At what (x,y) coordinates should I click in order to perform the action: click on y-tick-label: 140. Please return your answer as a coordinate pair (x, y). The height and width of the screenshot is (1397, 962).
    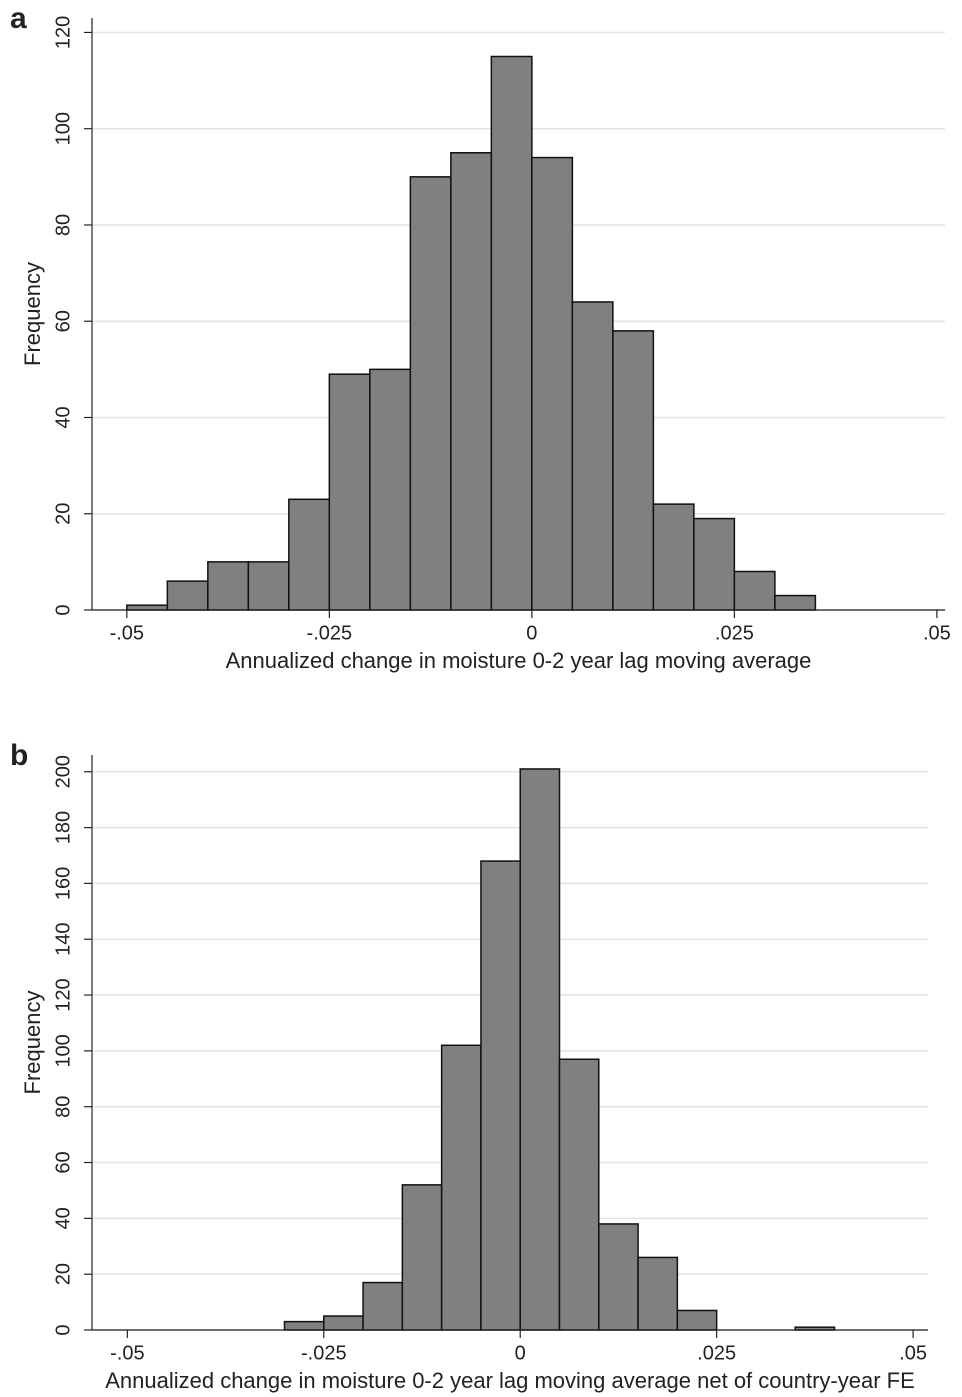
    Looking at the image, I should click on (63, 939).